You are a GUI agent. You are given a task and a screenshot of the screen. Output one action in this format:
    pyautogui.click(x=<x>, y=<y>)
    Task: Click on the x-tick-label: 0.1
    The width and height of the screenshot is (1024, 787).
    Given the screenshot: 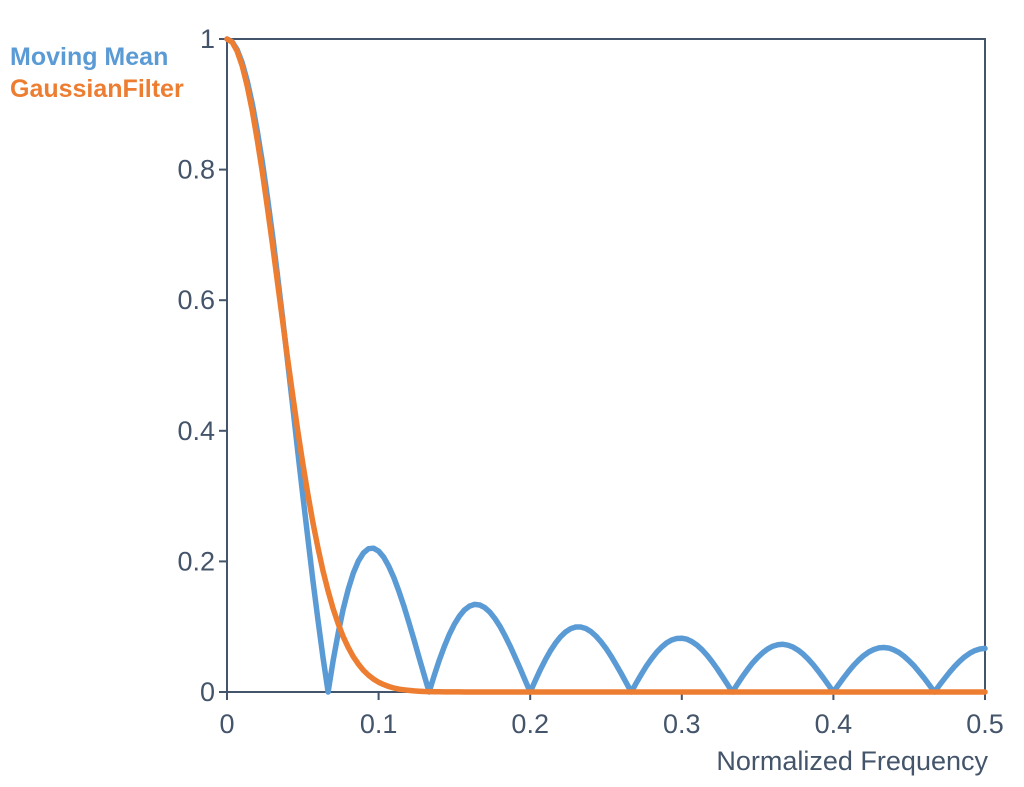 What is the action you would take?
    pyautogui.click(x=379, y=724)
    